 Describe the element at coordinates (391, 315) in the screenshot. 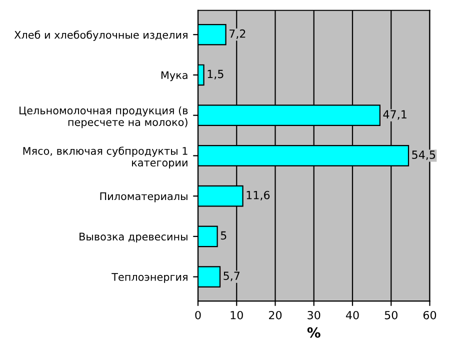

I see `x-tick-label: 50` at that location.